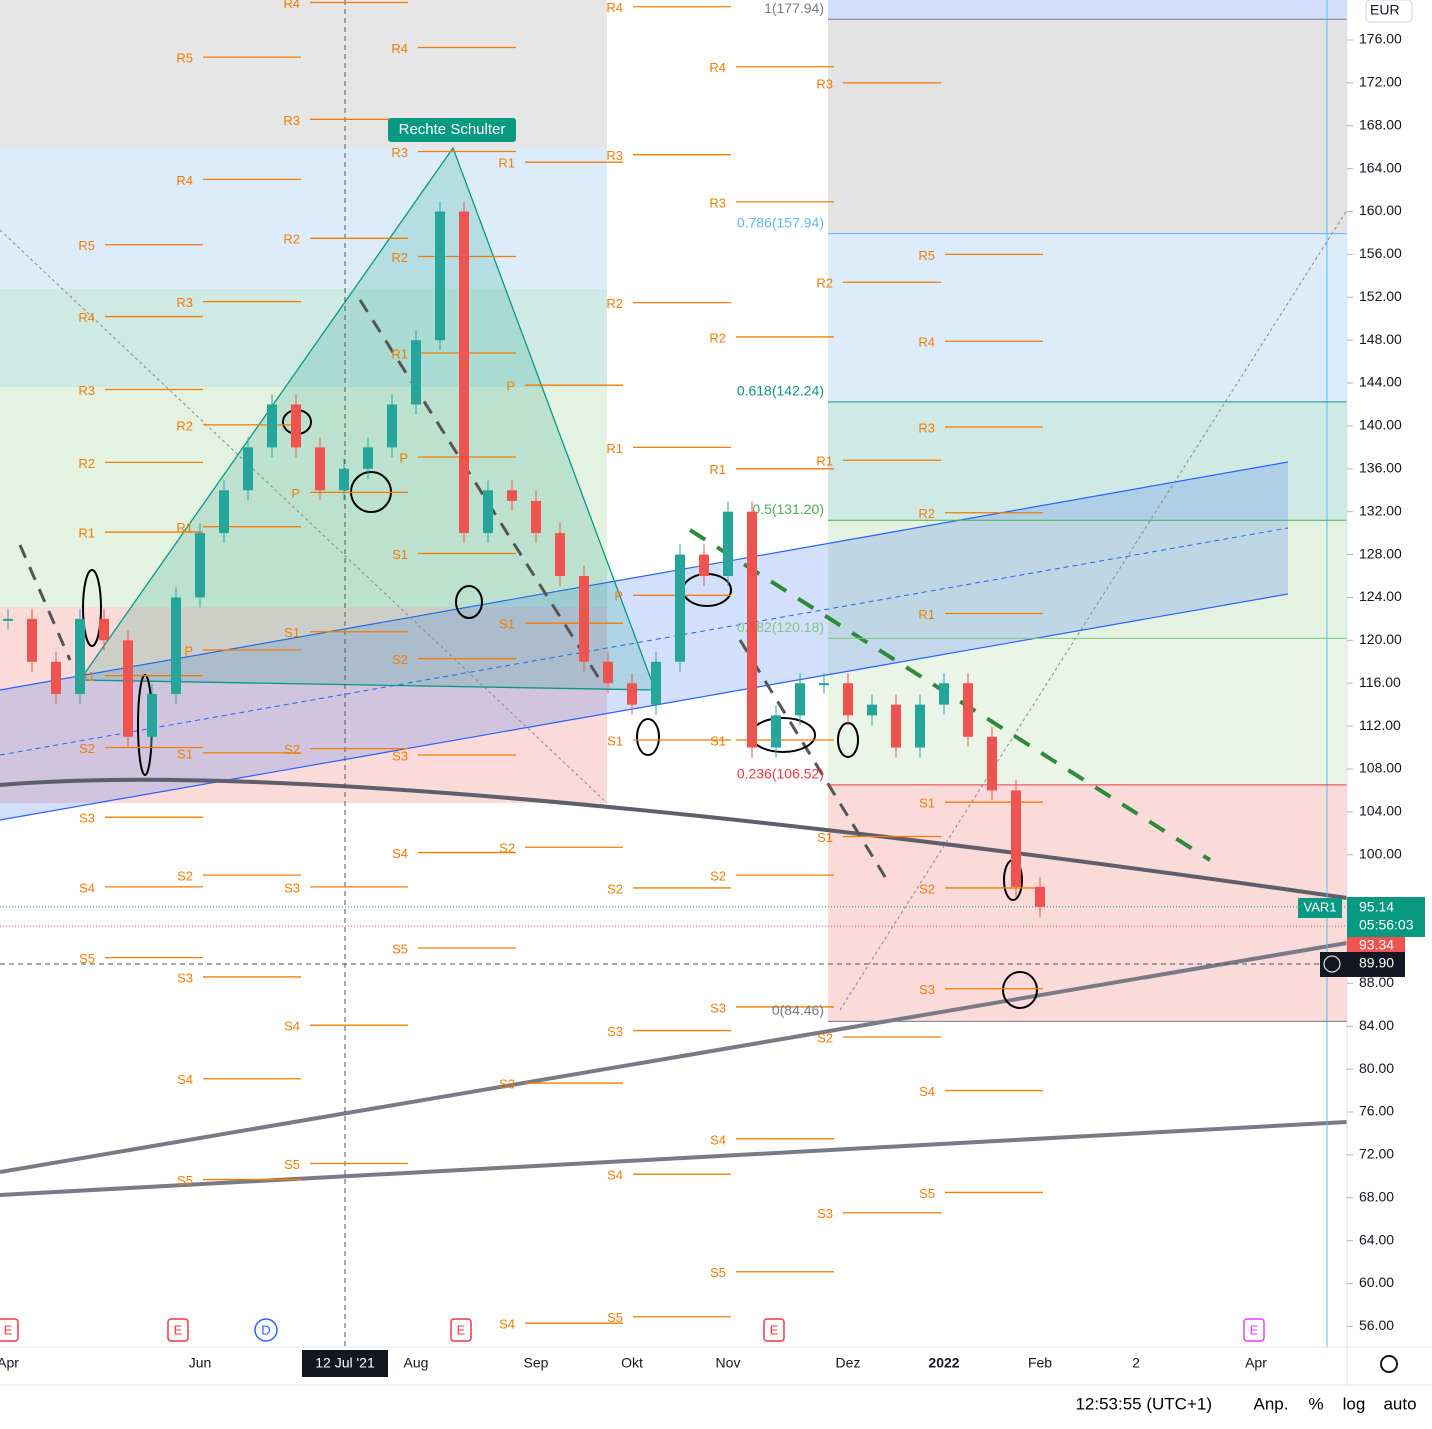 This screenshot has width=1432, height=1429. What do you see at coordinates (1380, 639) in the screenshot?
I see `y-tick-label: 120.00` at bounding box center [1380, 639].